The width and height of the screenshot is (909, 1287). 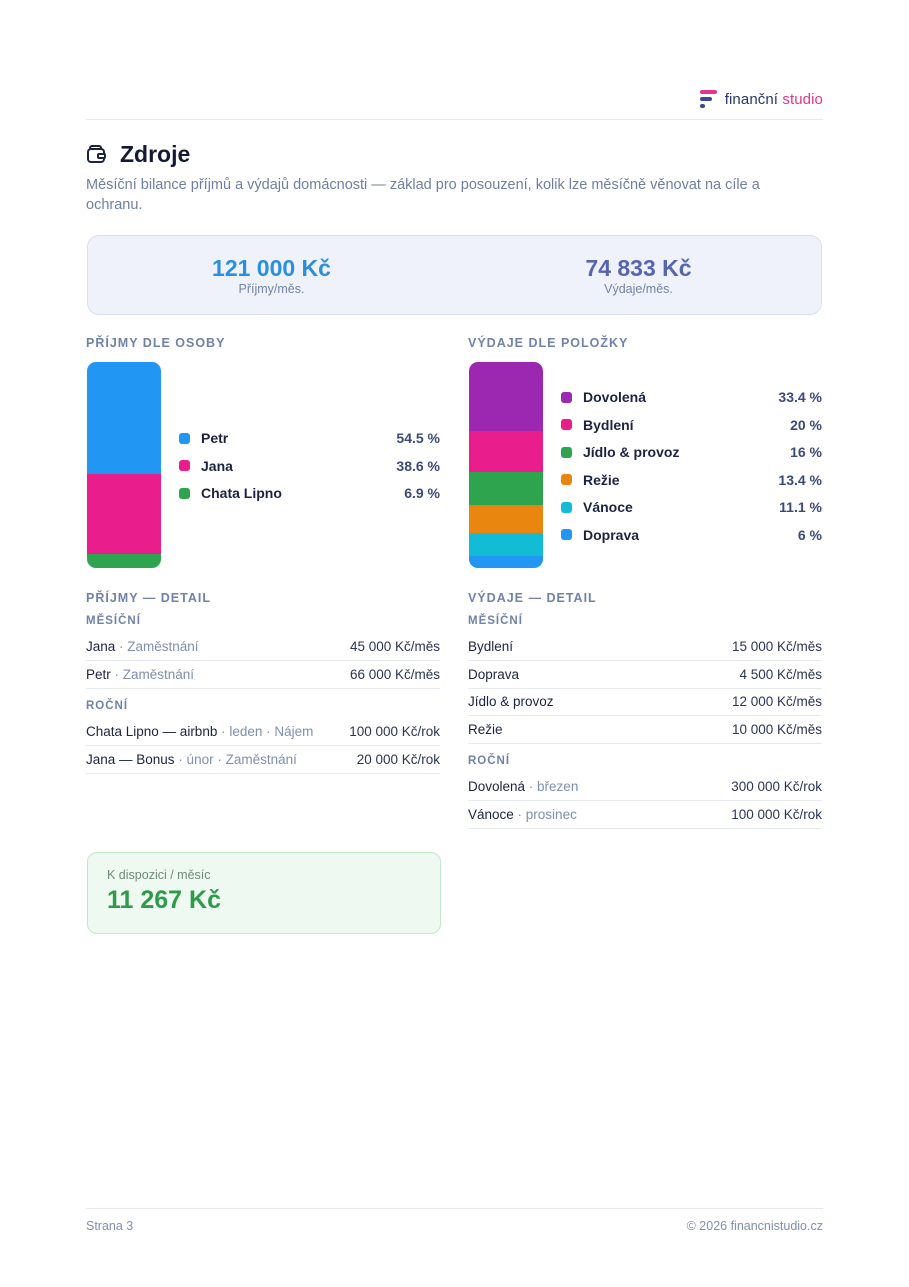 What do you see at coordinates (490, 646) in the screenshot?
I see `detail-row-label: Bydlení` at bounding box center [490, 646].